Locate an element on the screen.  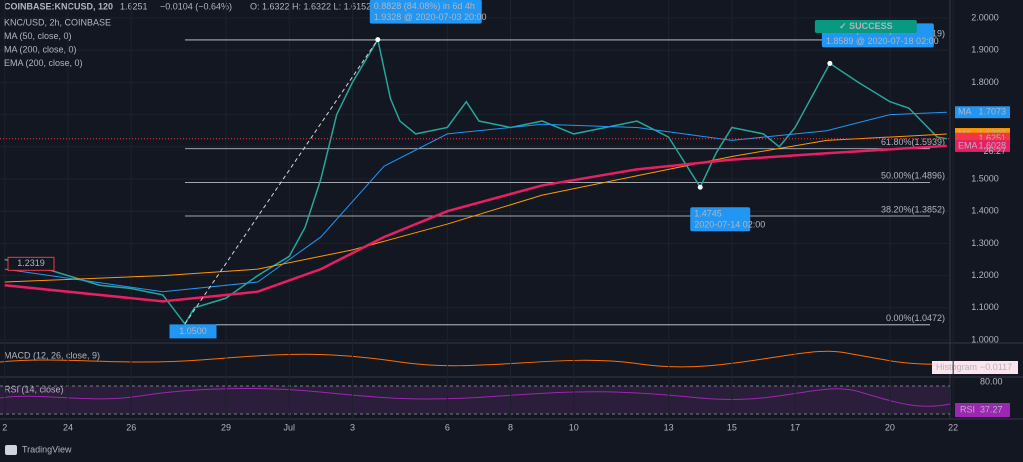
rsi-decor is located at coordinates (475, 397).